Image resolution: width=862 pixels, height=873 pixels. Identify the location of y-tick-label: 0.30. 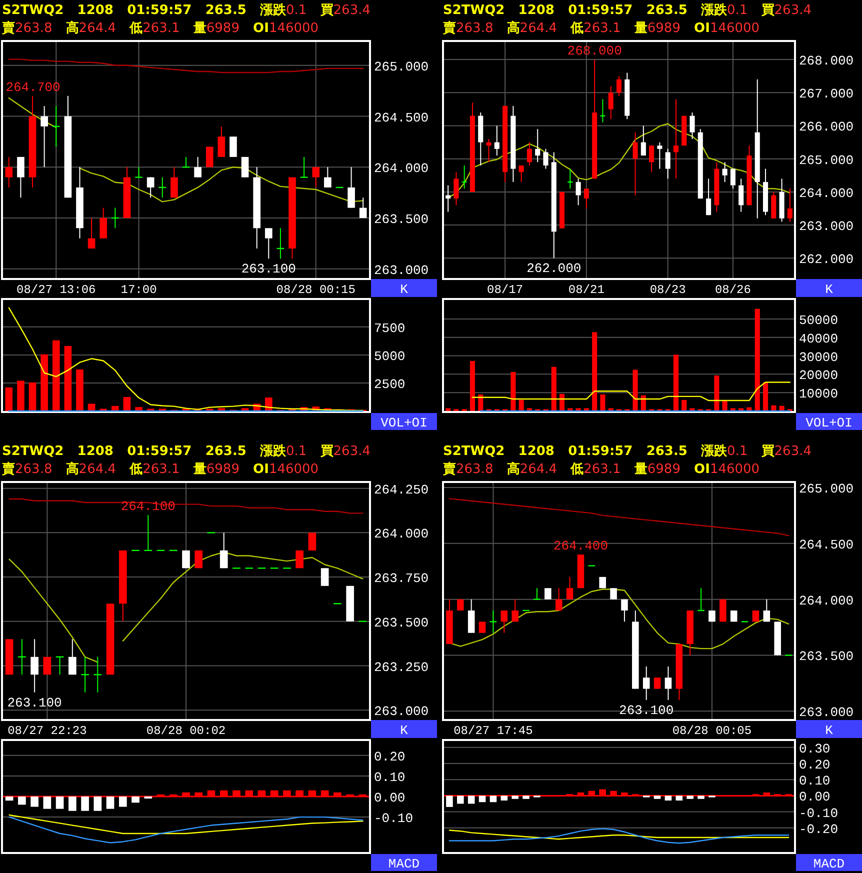
(814, 748).